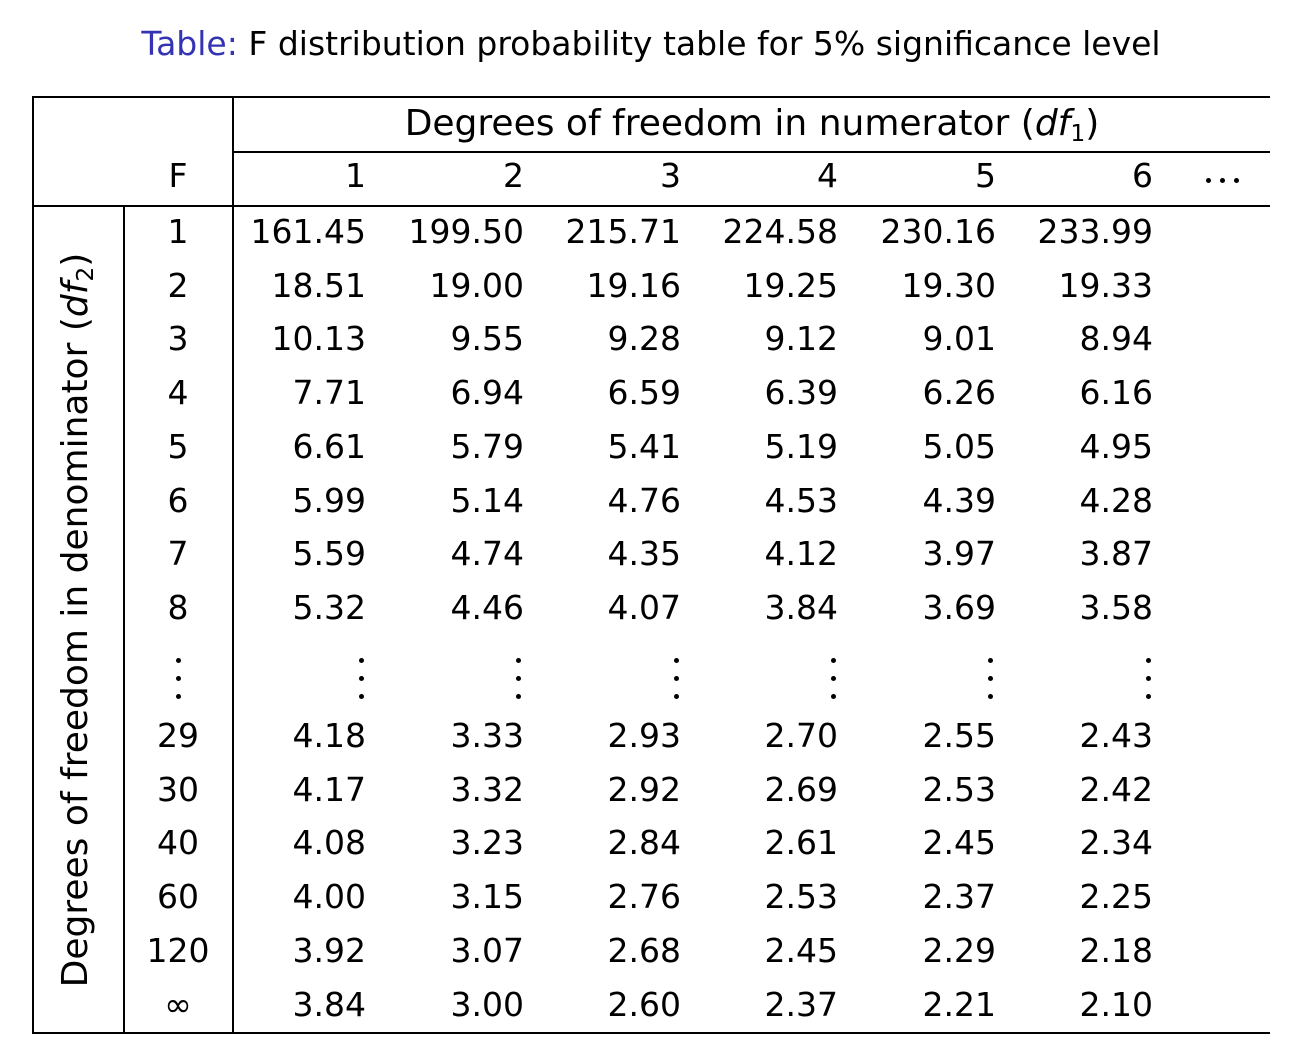 This screenshot has height=1054, width=1302. I want to click on table-cell: 4.17, so click(329, 789).